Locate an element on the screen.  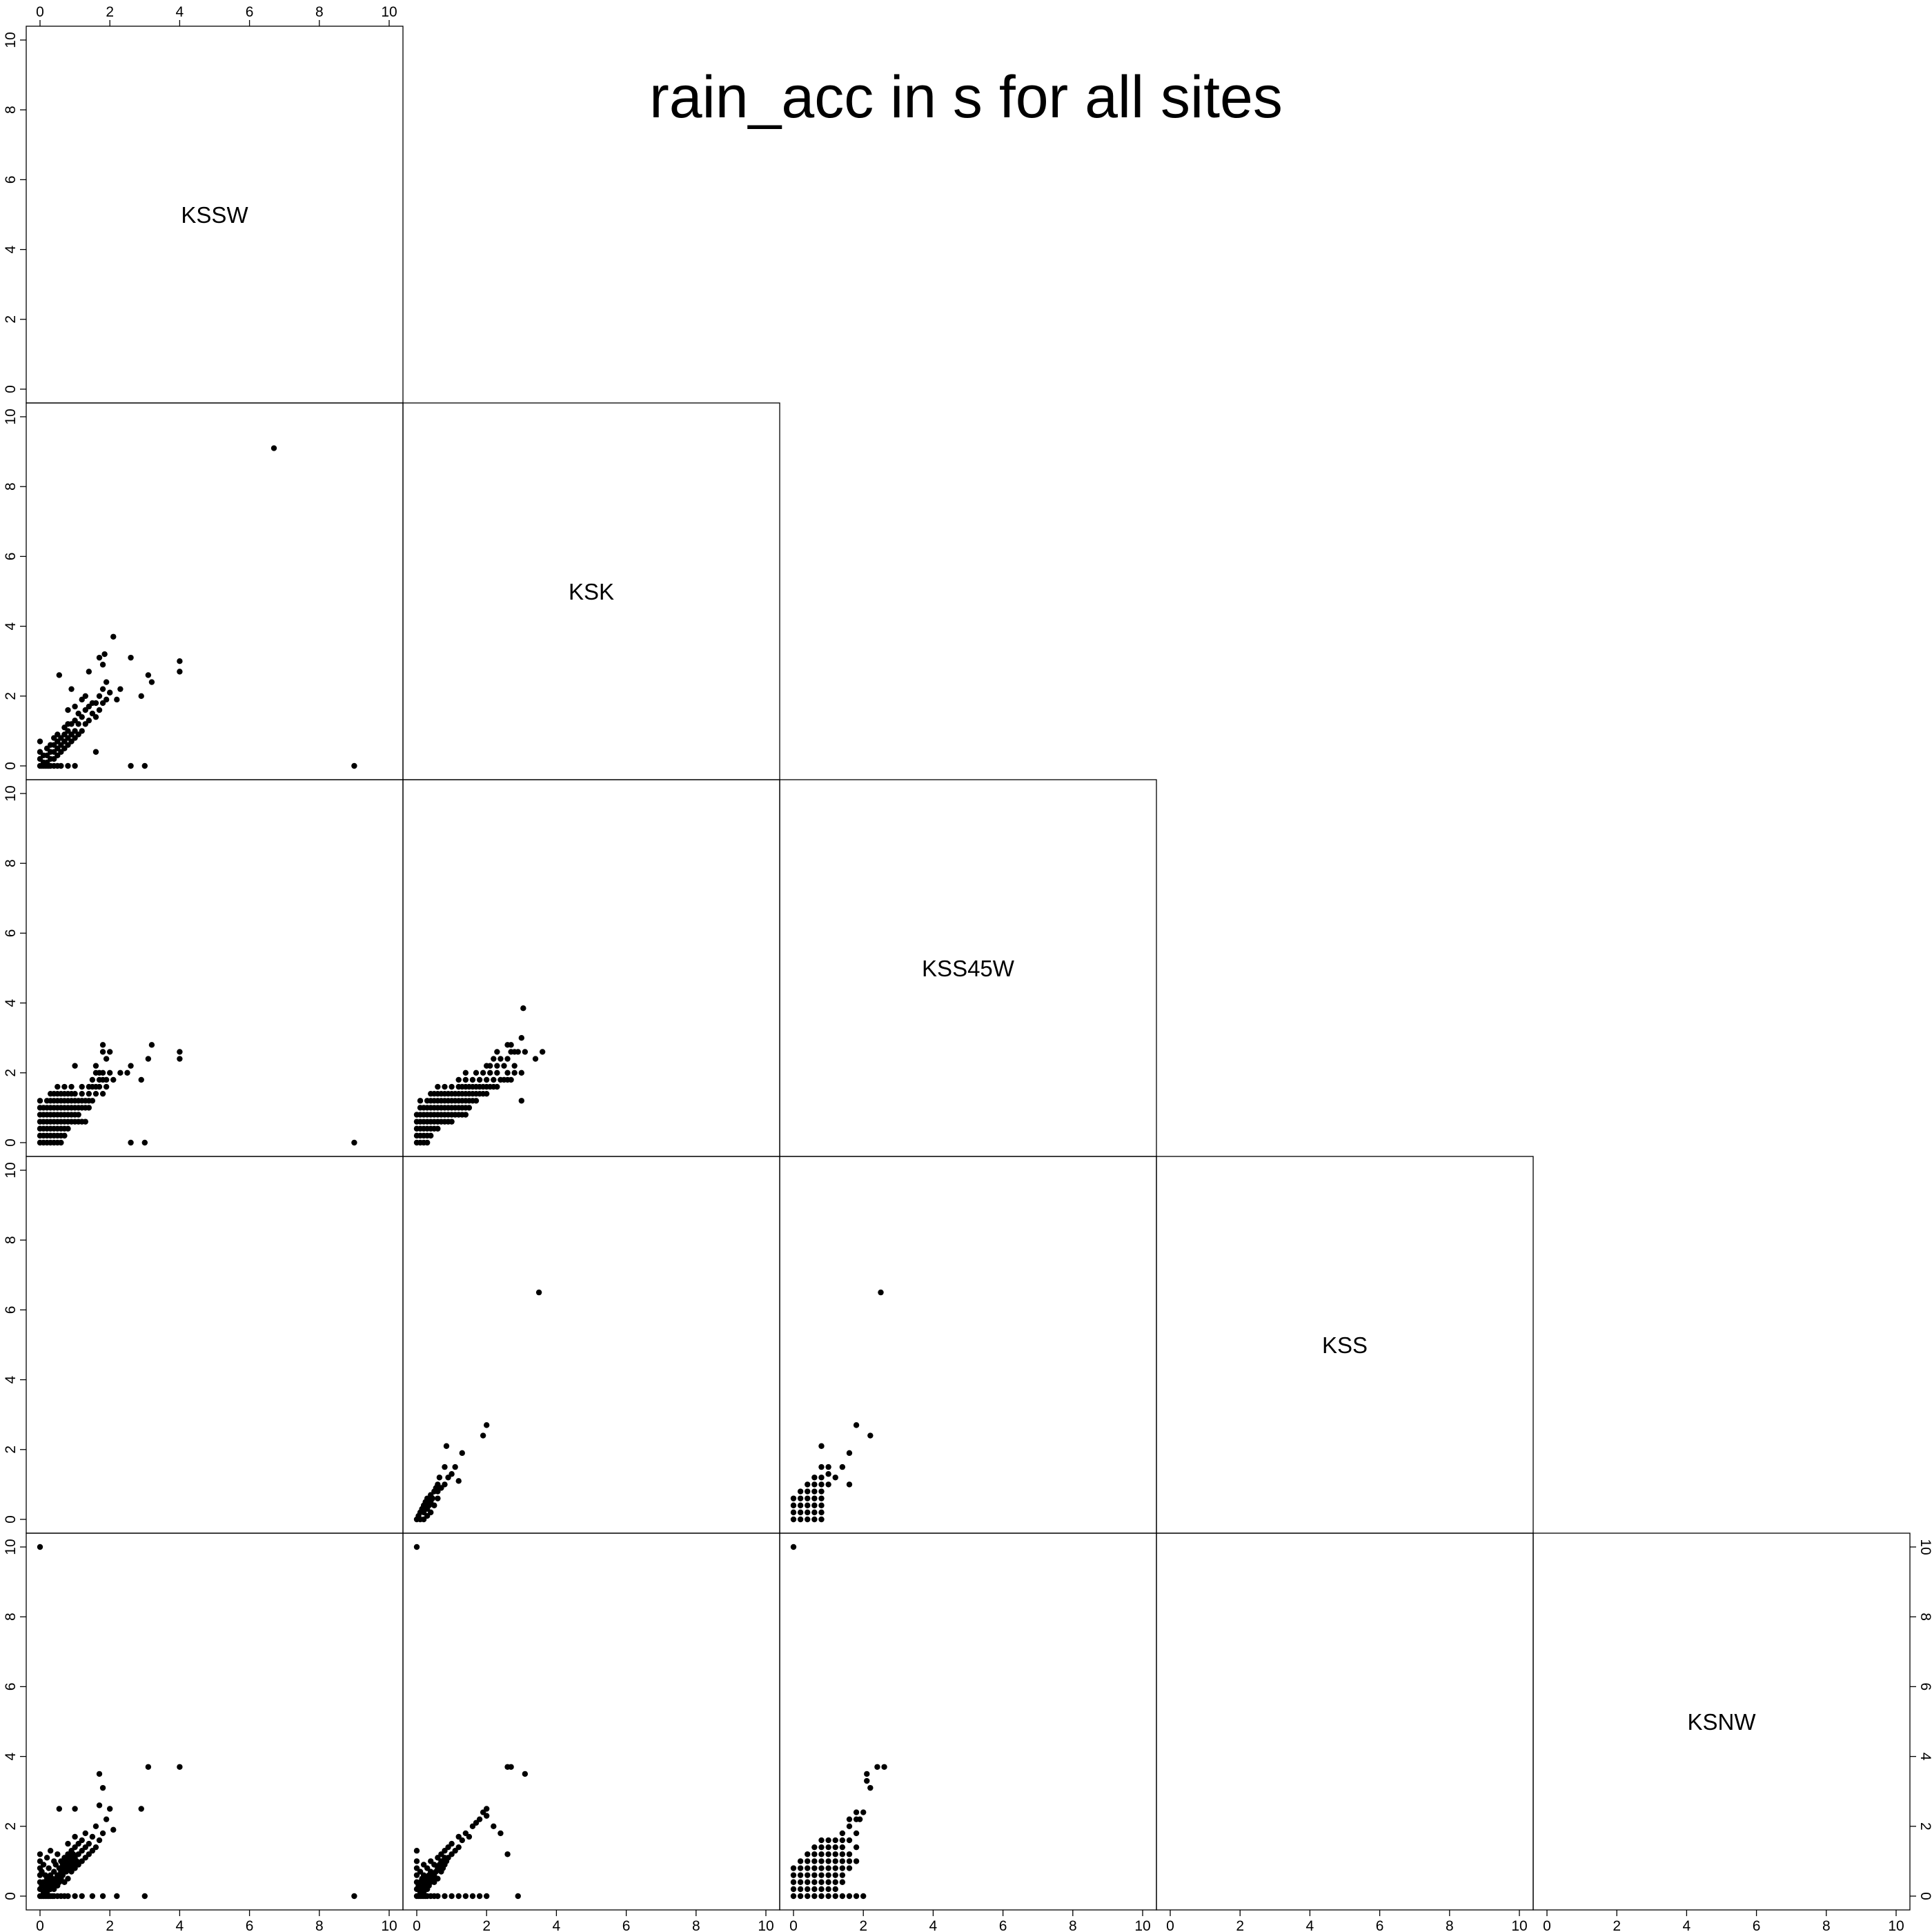
y-tick-label-right: 8 is located at coordinates (1925, 1617).